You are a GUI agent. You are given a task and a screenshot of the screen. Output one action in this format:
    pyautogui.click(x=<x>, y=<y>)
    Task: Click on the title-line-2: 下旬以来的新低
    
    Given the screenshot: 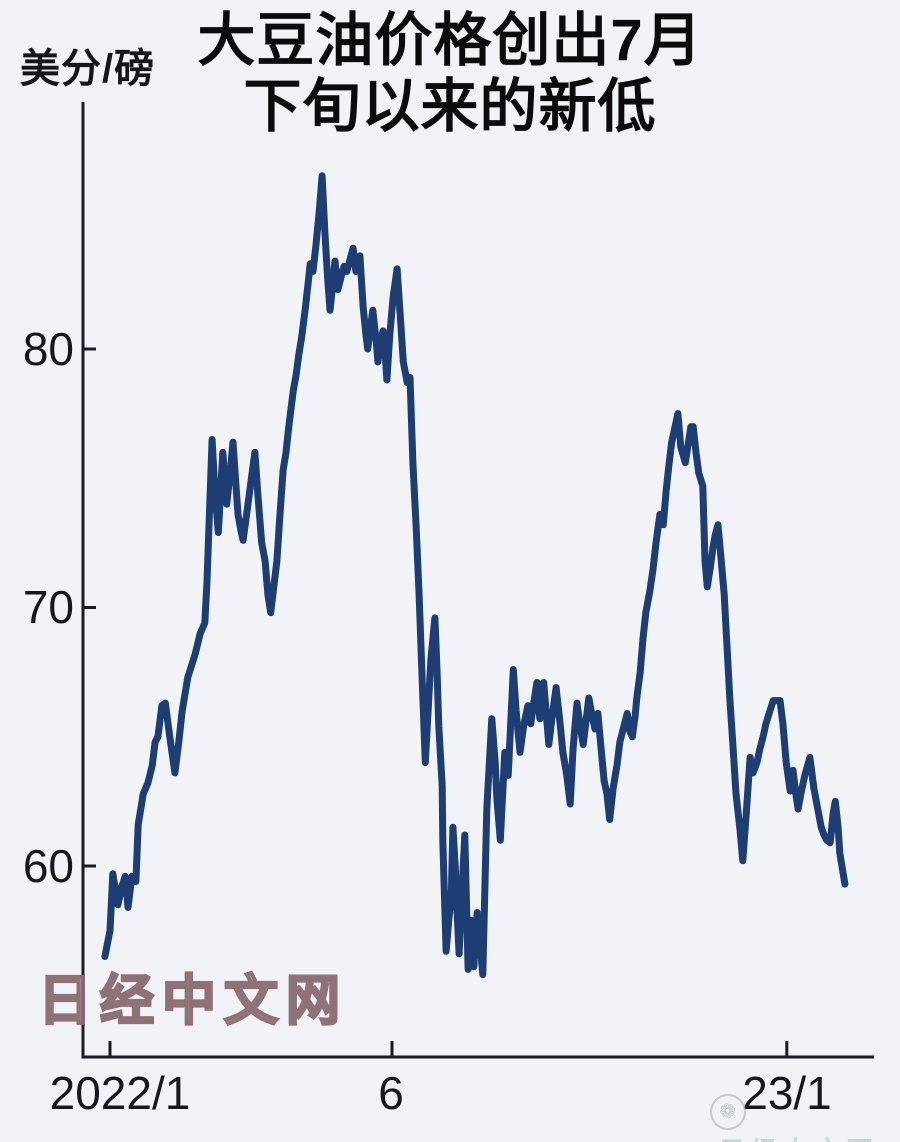 What is the action you would take?
    pyautogui.click(x=450, y=106)
    